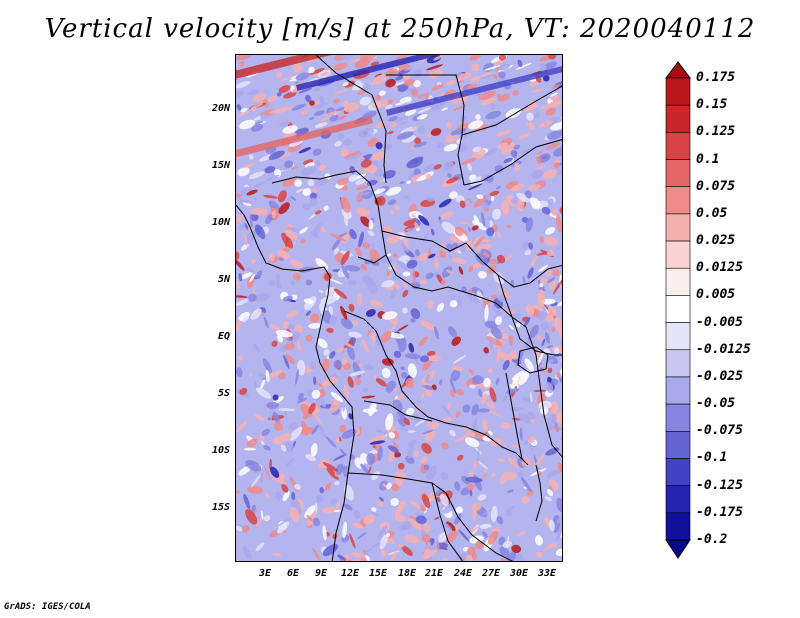 The width and height of the screenshot is (800, 618). I want to click on lat-label: EQ, so click(223, 336).